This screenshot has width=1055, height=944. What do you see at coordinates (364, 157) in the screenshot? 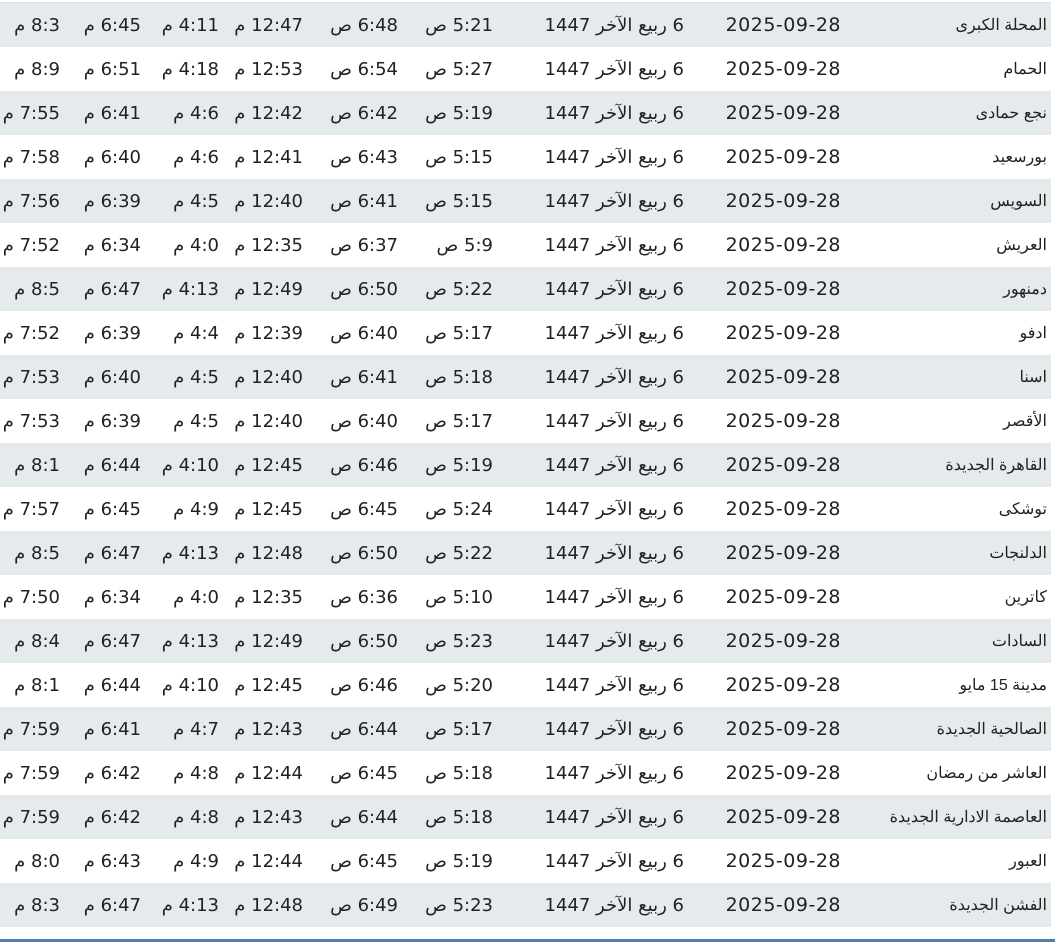
I see `cell-sunrise: 6:43 ص` at bounding box center [364, 157].